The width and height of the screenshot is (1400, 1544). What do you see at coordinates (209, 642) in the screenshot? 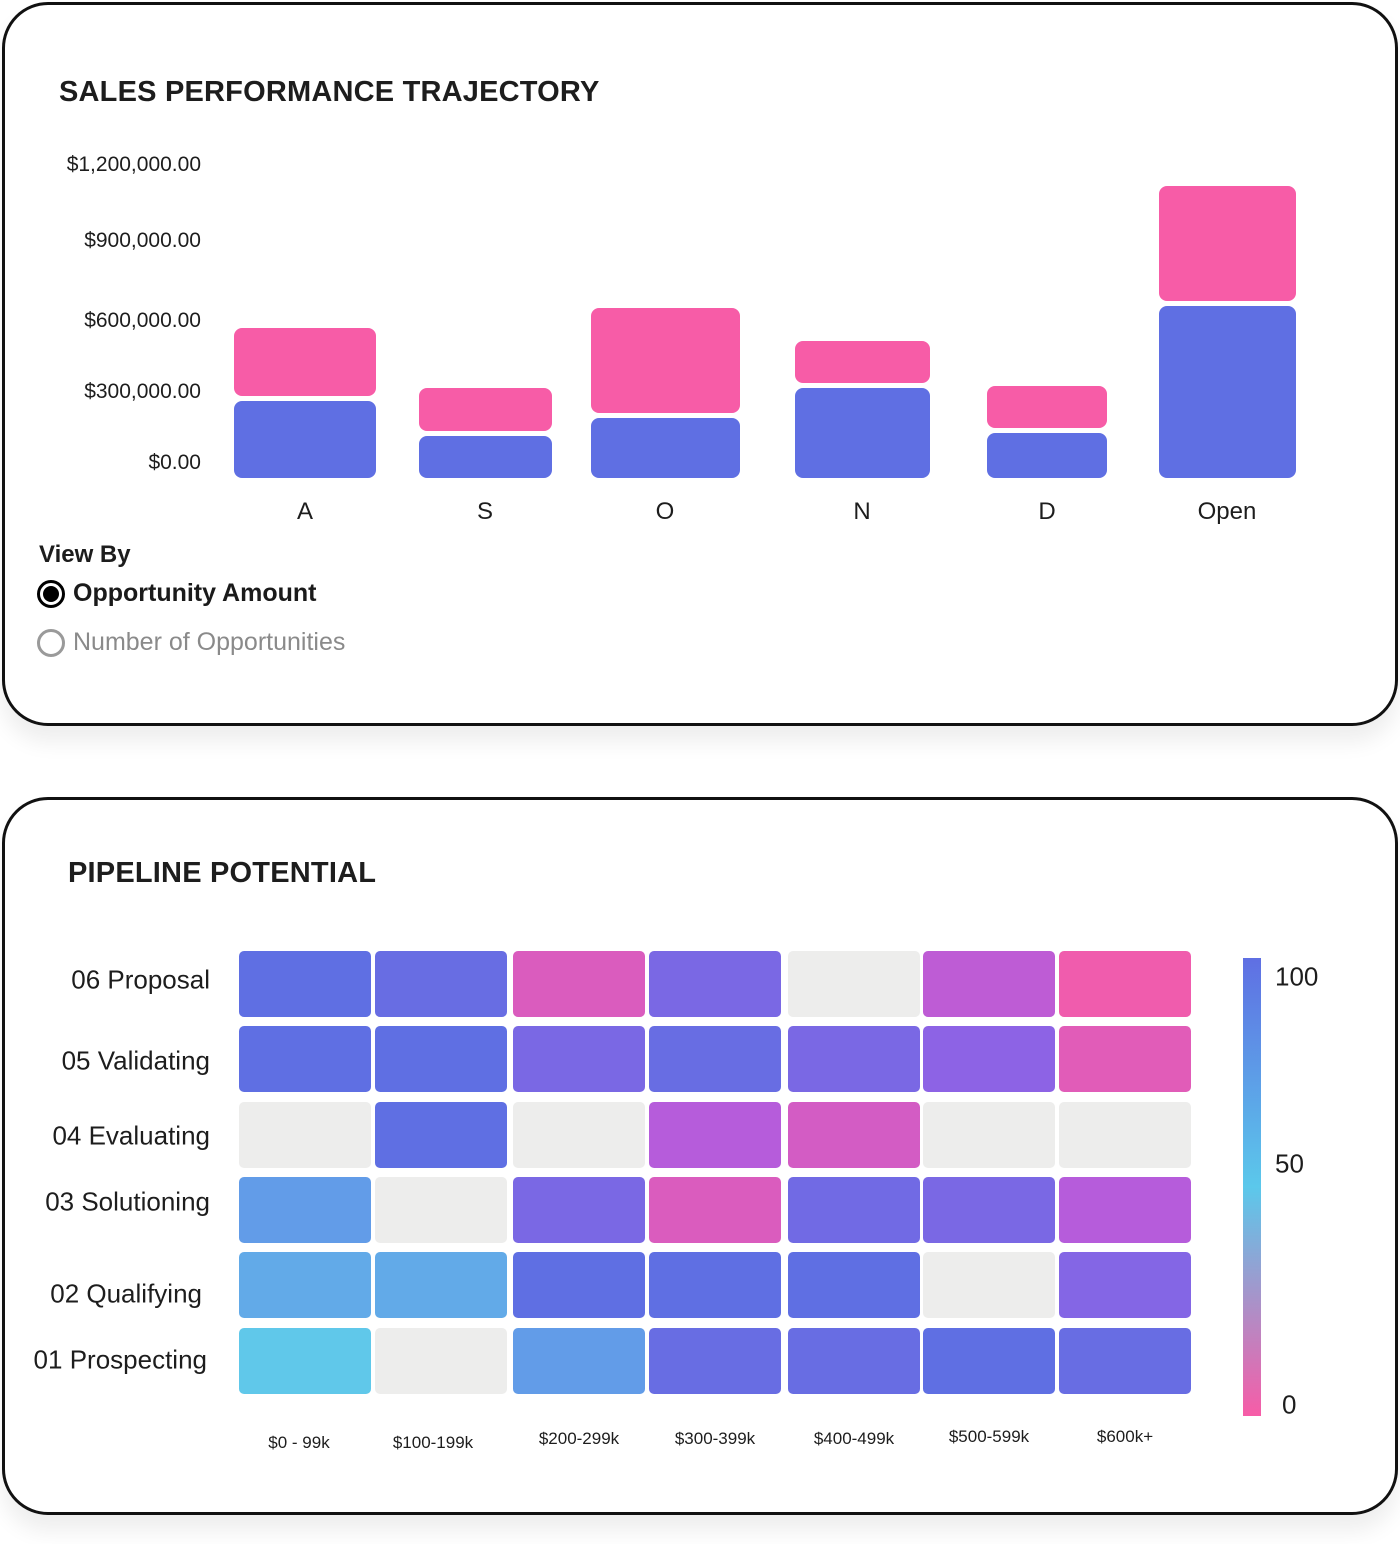
I see `radio-number-of-opportunities-label: Number of Opportunities` at bounding box center [209, 642].